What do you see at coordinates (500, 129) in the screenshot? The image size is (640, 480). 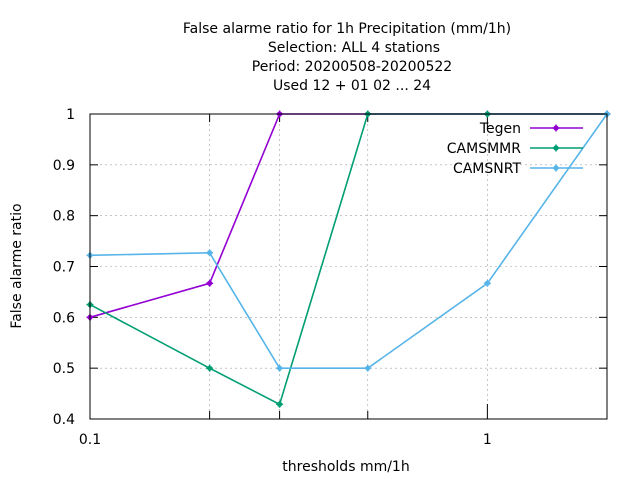 I see `legend-label: Tegen` at bounding box center [500, 129].